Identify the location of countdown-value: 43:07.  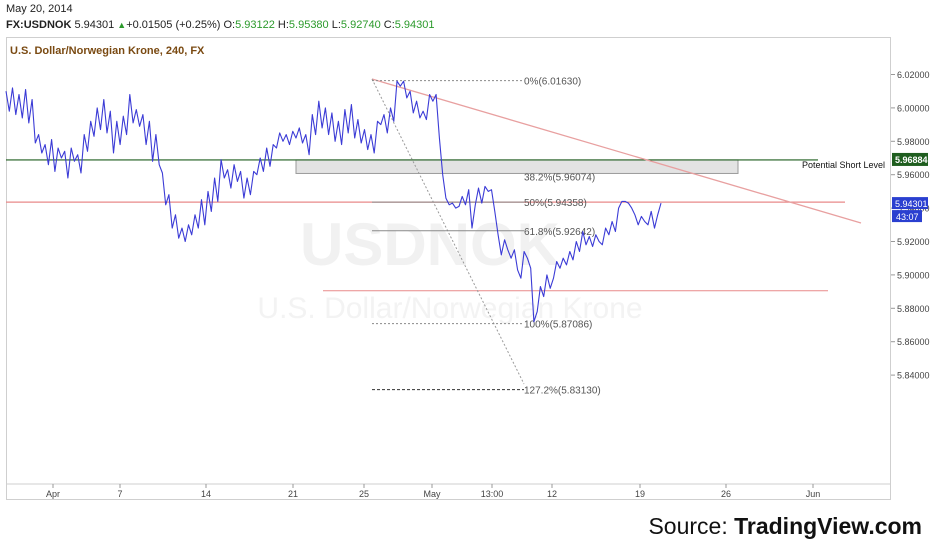
(907, 217).